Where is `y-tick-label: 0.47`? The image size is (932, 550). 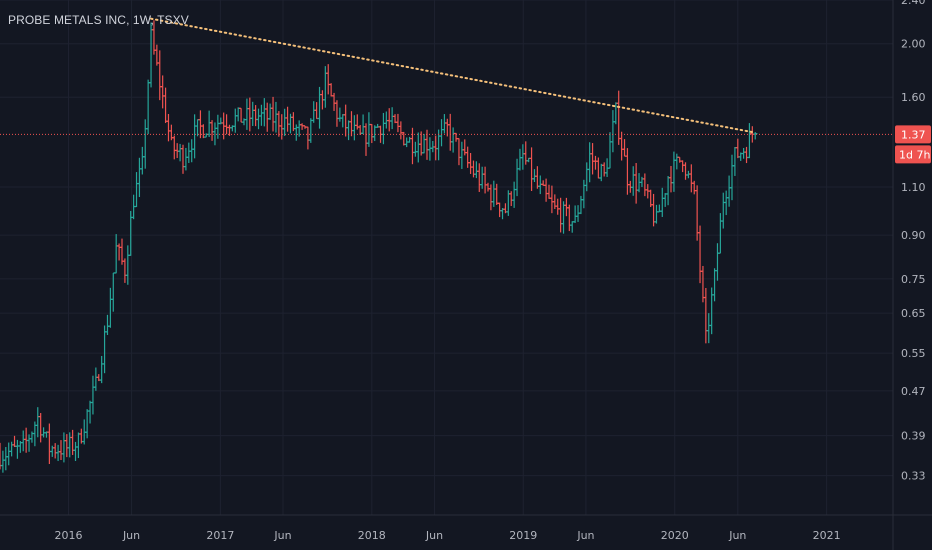 y-tick-label: 0.47 is located at coordinates (913, 391).